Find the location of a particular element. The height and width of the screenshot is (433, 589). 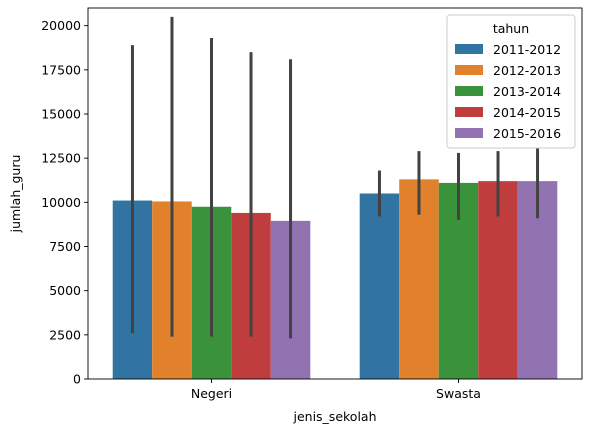

x-tick-label-negeri: Negeri is located at coordinates (211, 393).